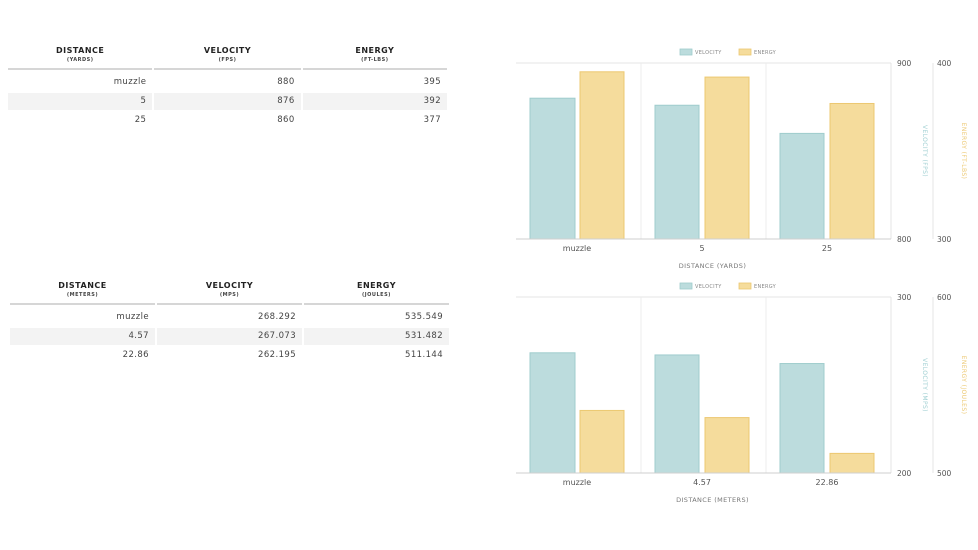  Describe the element at coordinates (286, 81) in the screenshot. I see `cell-velocity: 880` at that location.